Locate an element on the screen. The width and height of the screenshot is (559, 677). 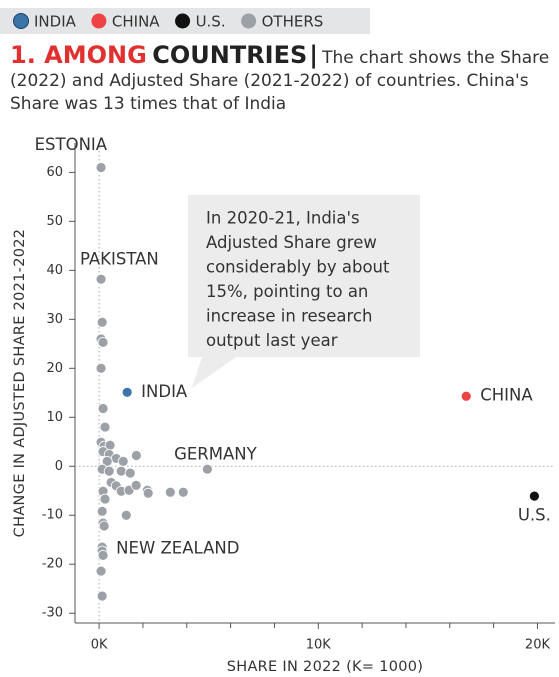
callout-text: 15%, pointing to an is located at coordinates (287, 291).